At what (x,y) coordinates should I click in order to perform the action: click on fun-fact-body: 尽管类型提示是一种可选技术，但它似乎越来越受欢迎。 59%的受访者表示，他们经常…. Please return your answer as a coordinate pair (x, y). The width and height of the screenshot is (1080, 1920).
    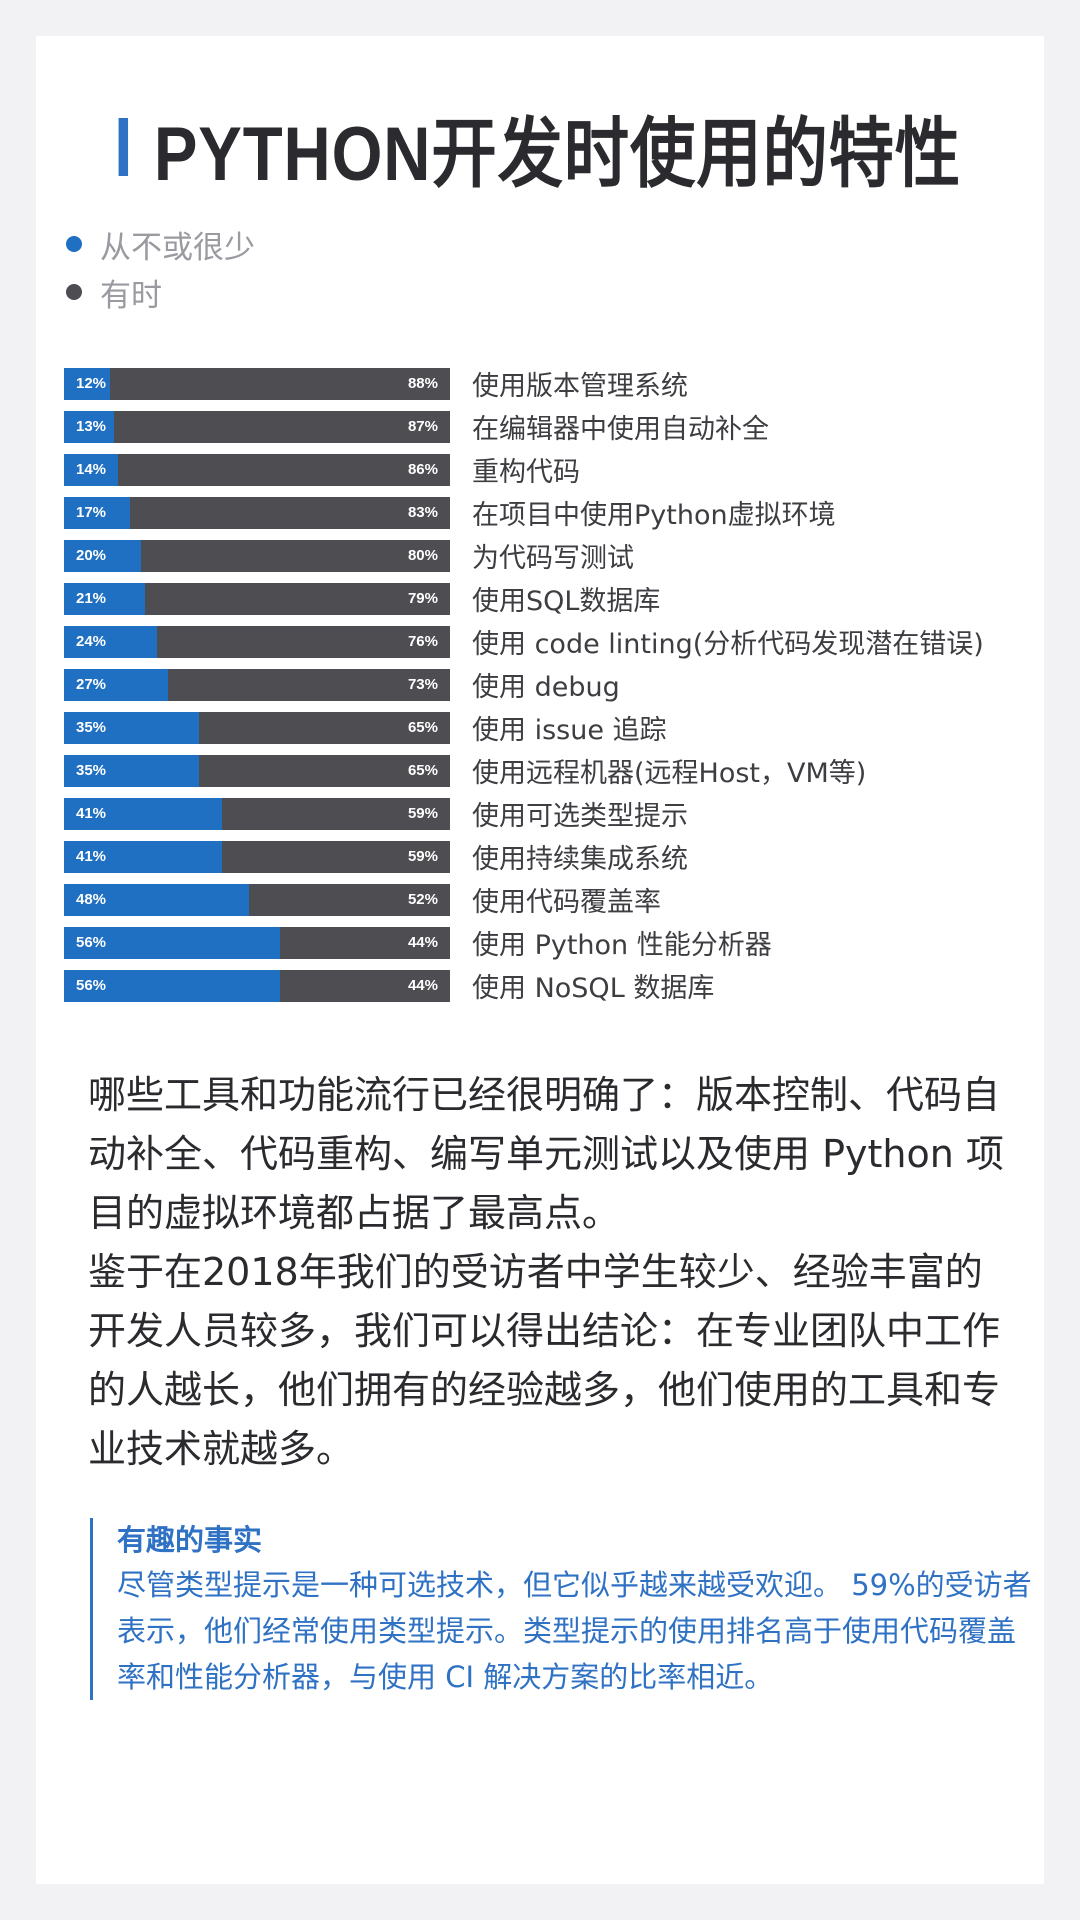
    Looking at the image, I should click on (574, 1631).